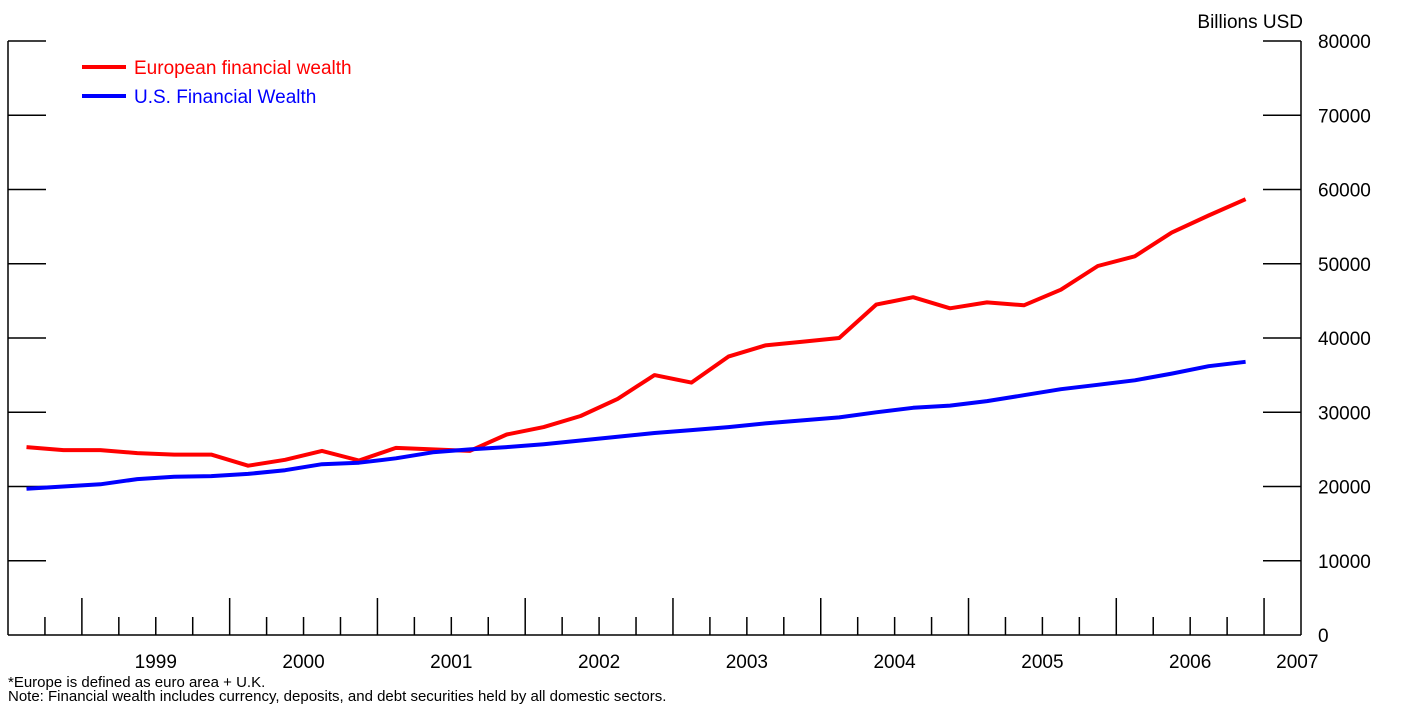 This screenshot has height=709, width=1402. Describe the element at coordinates (894, 662) in the screenshot. I see `x-tick-label: 2004` at that location.